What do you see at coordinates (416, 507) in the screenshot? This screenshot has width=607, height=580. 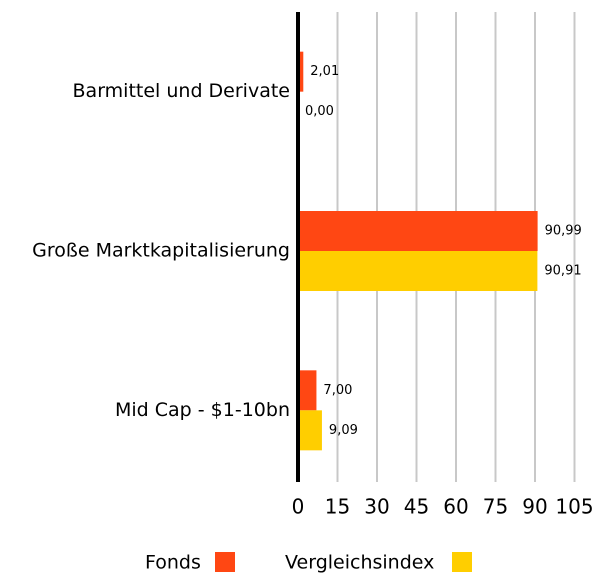 I see `x-tick-label: 45` at bounding box center [416, 507].